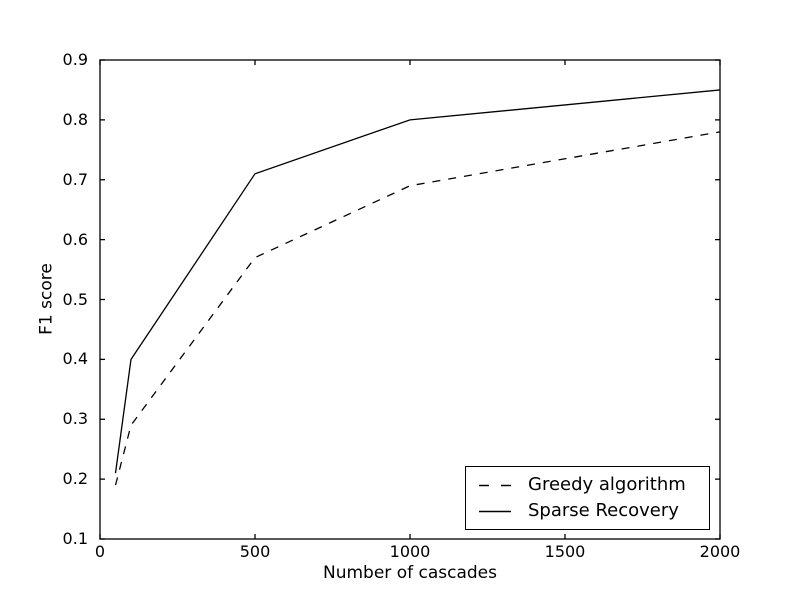 The width and height of the screenshot is (800, 600). I want to click on legend-label: Greedy algorithm, so click(607, 484).